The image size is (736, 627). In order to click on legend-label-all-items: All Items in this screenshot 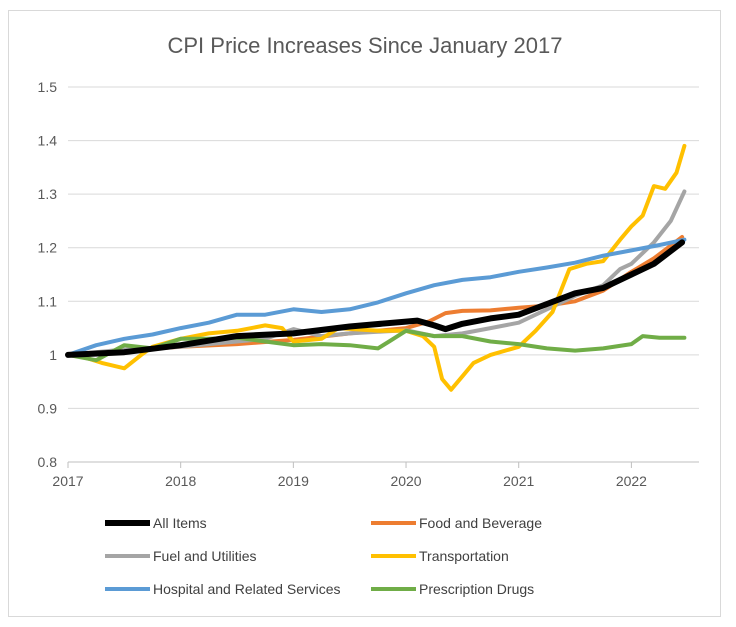, I will do `click(180, 523)`.